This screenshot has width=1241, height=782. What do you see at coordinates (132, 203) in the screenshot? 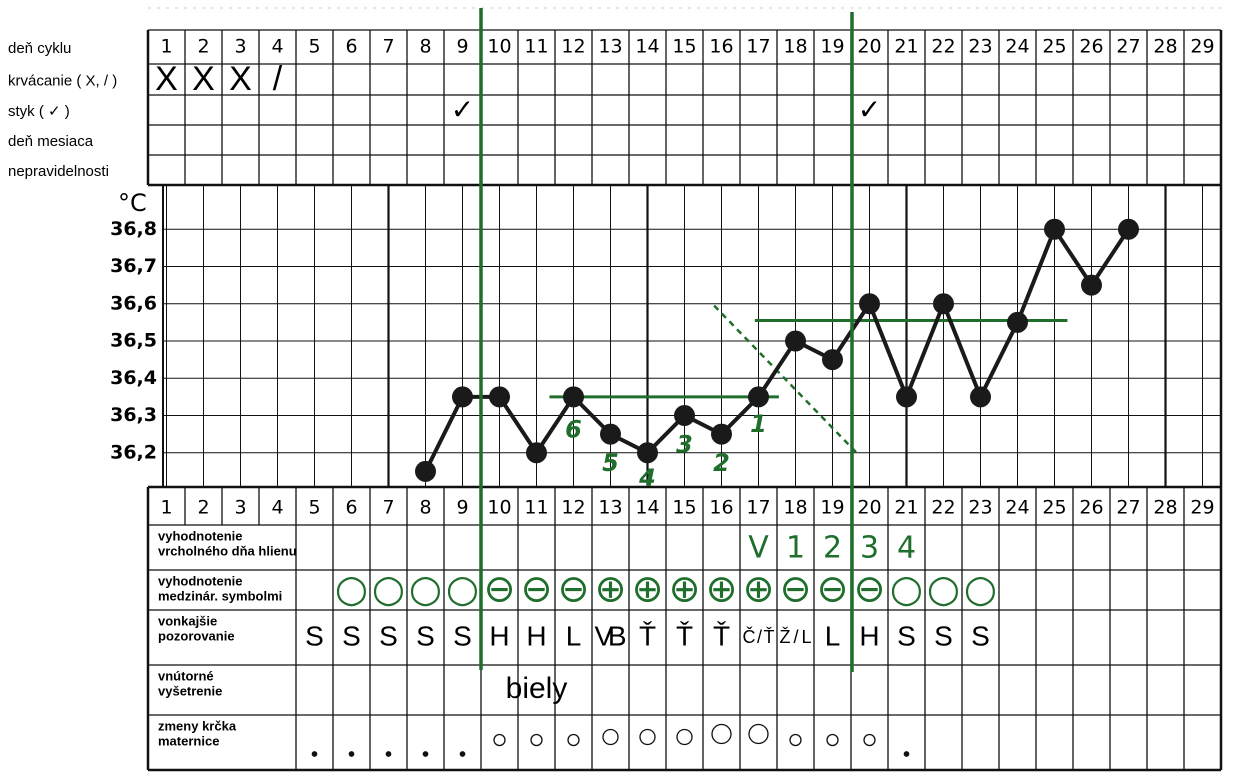
I see `y-axis-label: °C` at bounding box center [132, 203].